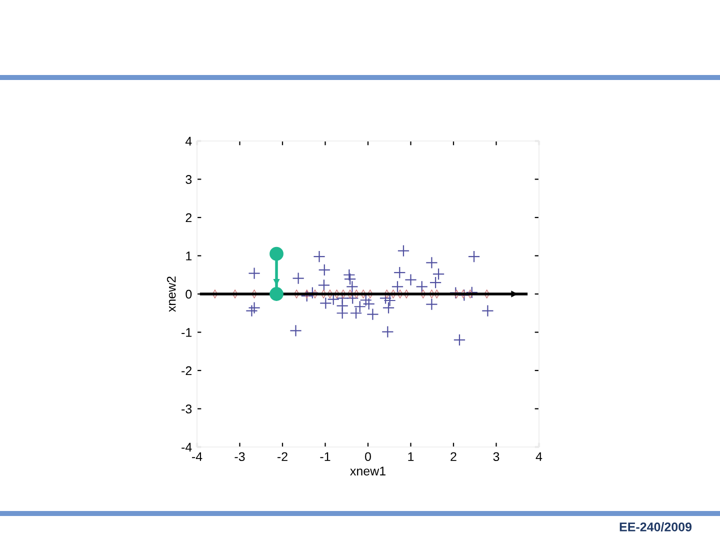 Image resolution: width=720 pixels, height=540 pixels. Describe the element at coordinates (411, 456) in the screenshot. I see `x-tick-label: 1` at that location.